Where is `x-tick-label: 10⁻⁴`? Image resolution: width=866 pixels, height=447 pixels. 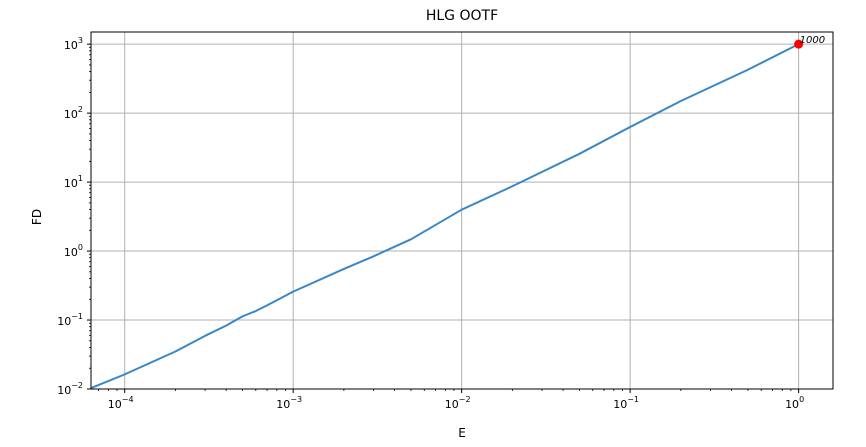 x-tick-label: 10⁻⁴ is located at coordinates (121, 403).